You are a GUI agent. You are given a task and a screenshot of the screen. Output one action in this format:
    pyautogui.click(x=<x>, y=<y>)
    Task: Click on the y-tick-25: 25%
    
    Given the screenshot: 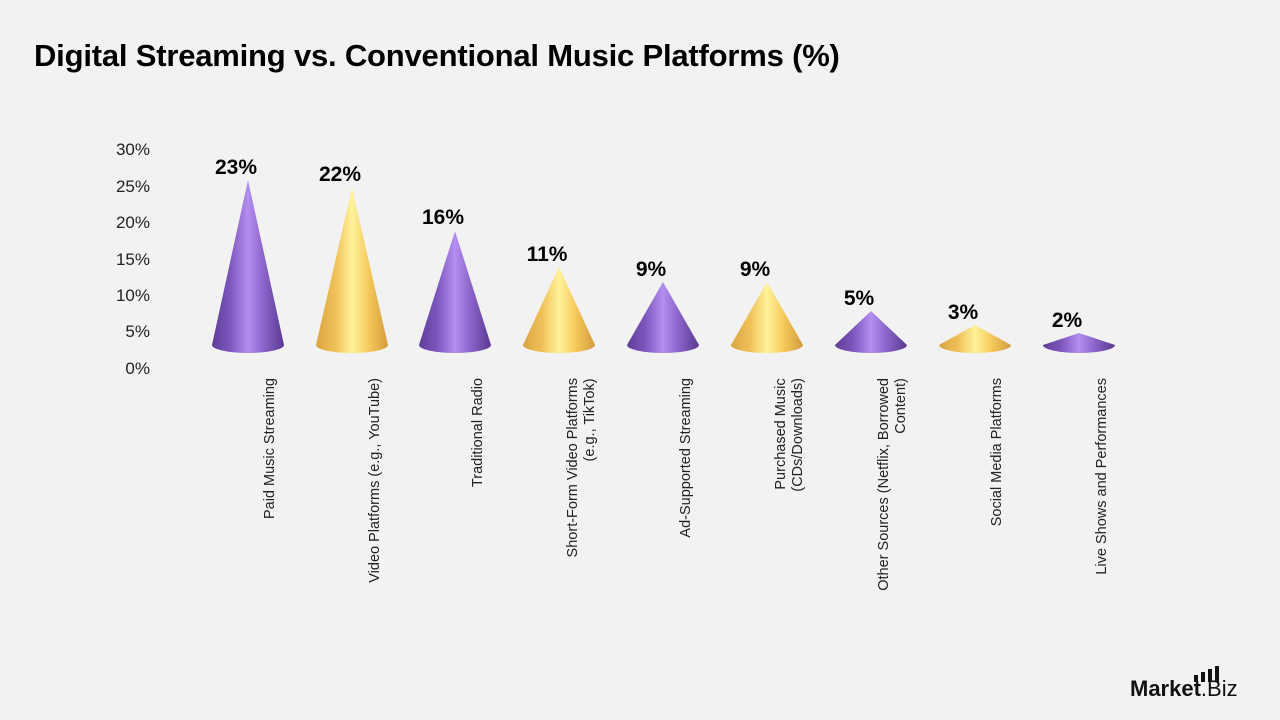 What is the action you would take?
    pyautogui.click(x=132, y=186)
    